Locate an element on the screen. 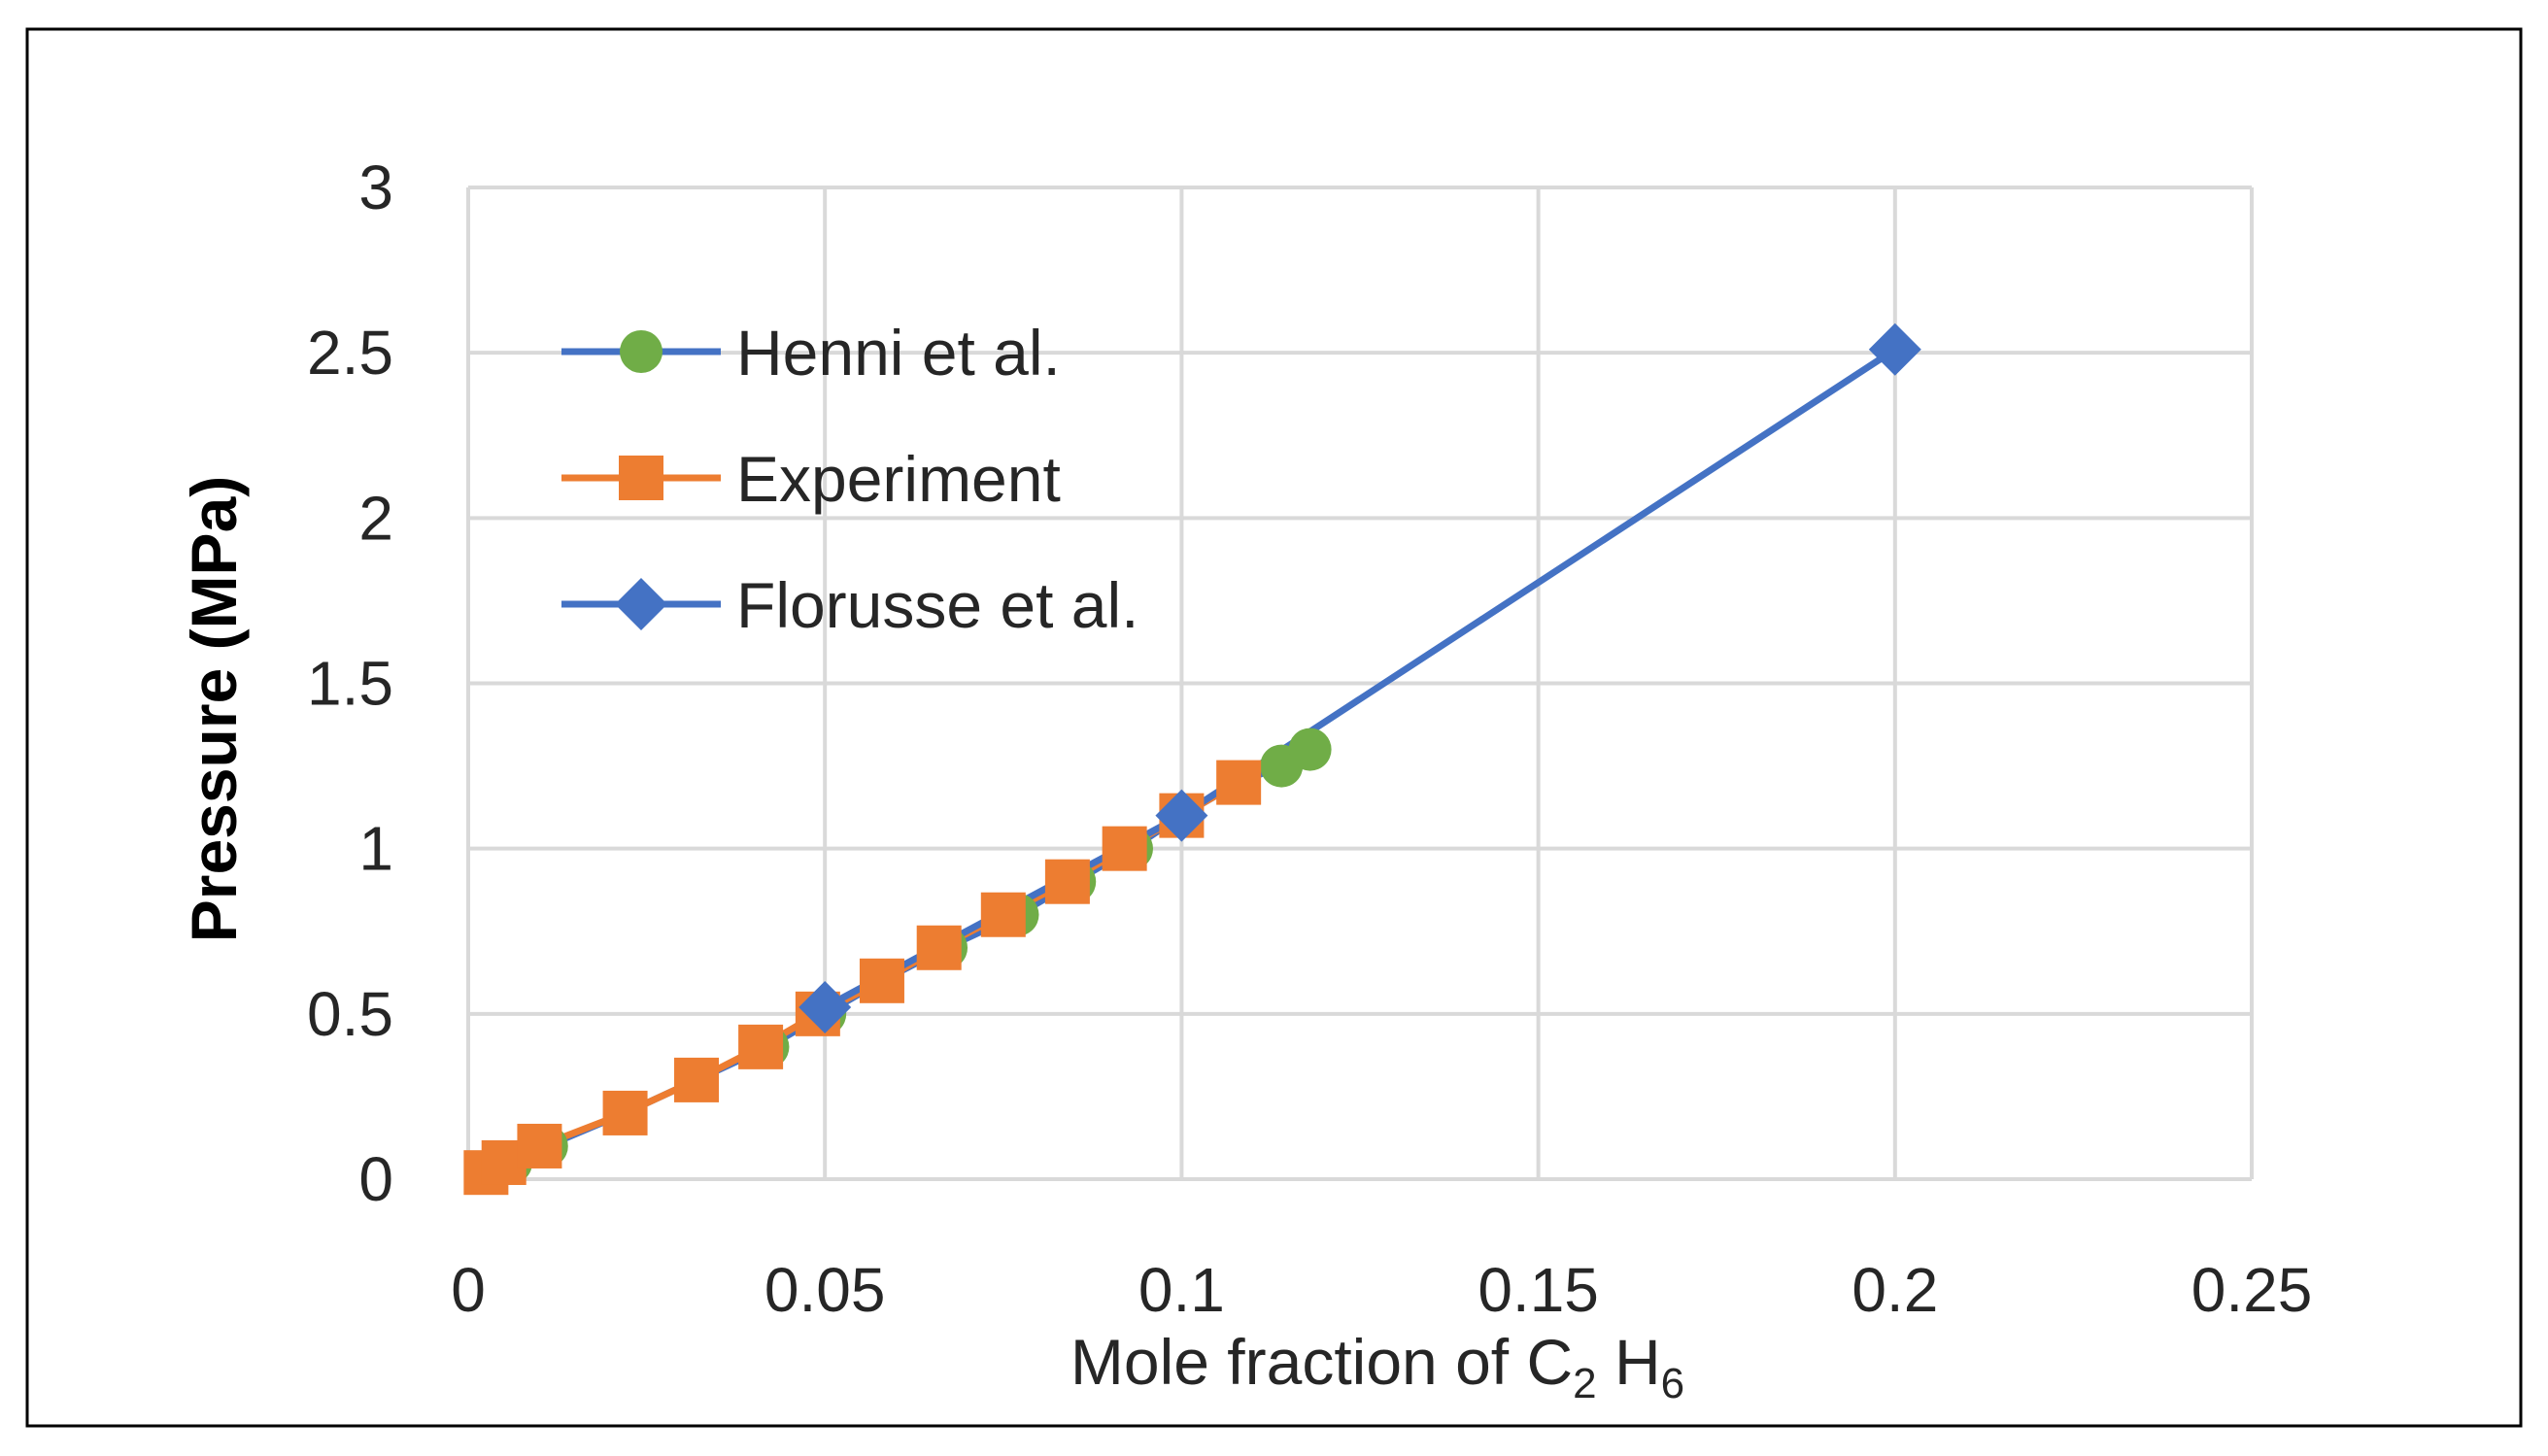 The image size is (2548, 1456). legend-marker-square is located at coordinates (641, 478).